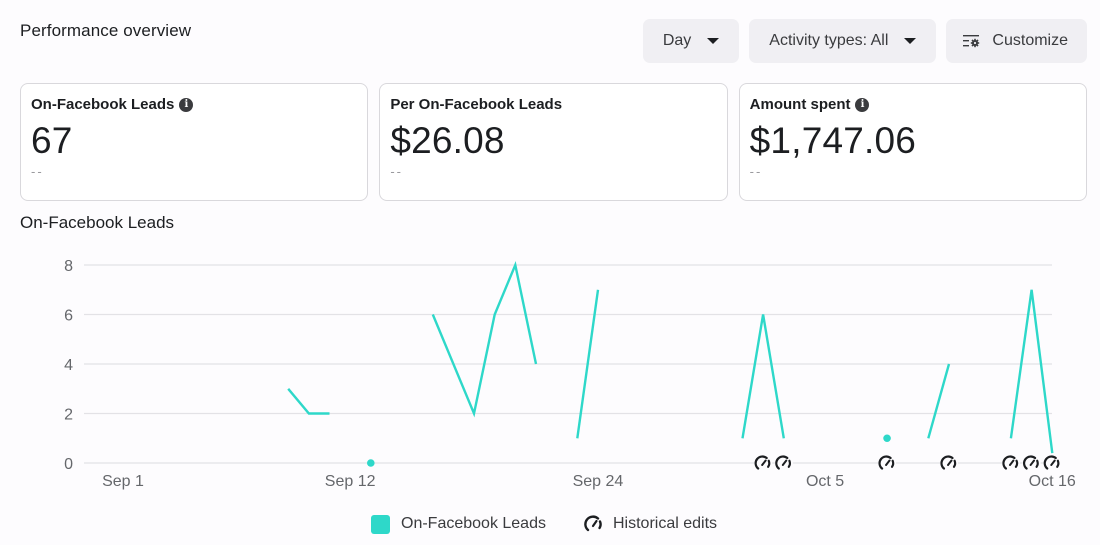 The width and height of the screenshot is (1100, 545). Describe the element at coordinates (68, 365) in the screenshot. I see `y-tick-label: 4` at that location.